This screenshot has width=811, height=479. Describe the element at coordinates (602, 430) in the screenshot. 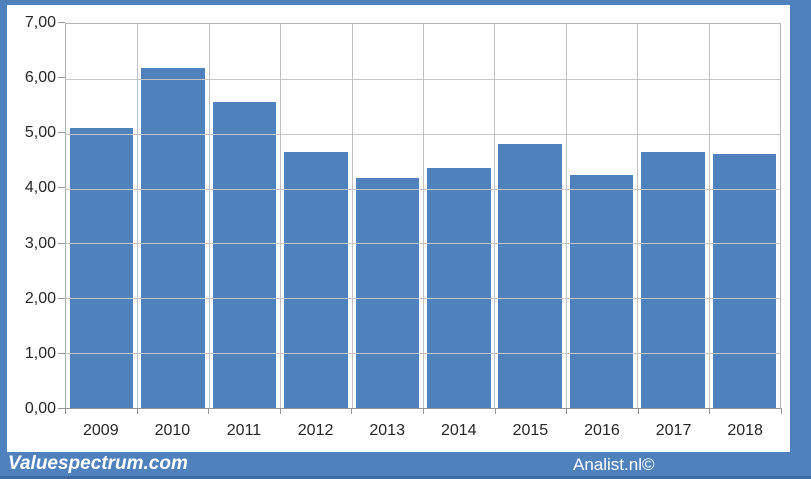

I see `x-tick-label: 2016` at that location.